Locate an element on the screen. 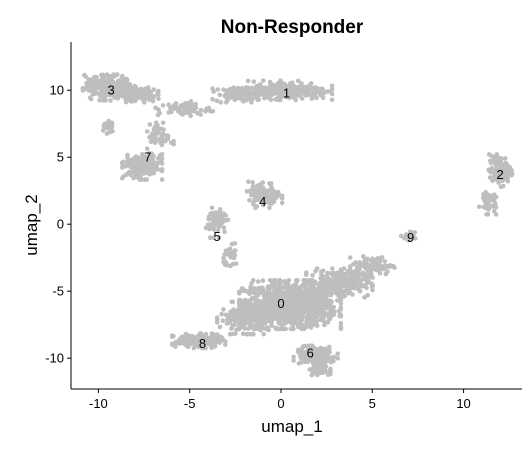 Image resolution: width=530 pixels, height=454 pixels. cluster-label-7: 7 is located at coordinates (147, 157).